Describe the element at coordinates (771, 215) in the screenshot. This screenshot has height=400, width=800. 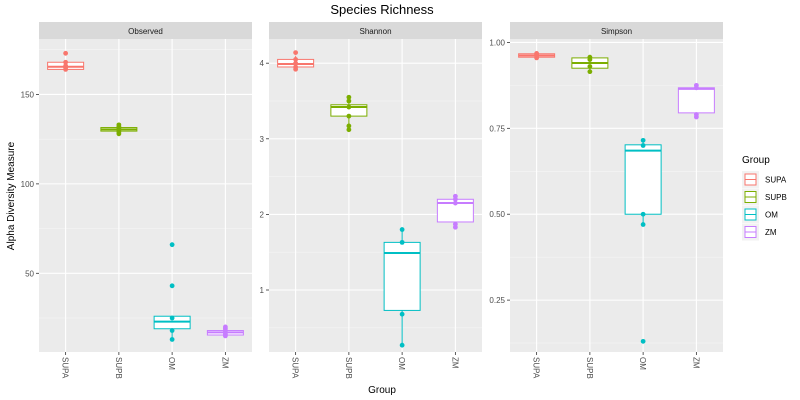
I see `legend-label: OM` at that location.